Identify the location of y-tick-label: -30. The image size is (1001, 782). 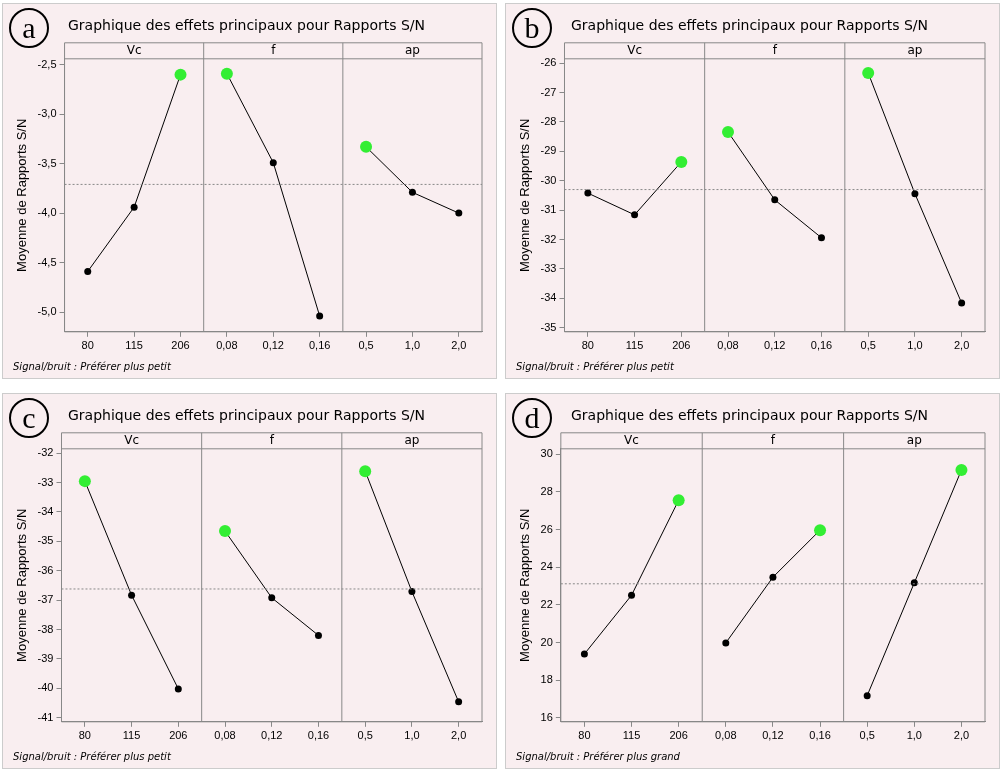
(548, 179).